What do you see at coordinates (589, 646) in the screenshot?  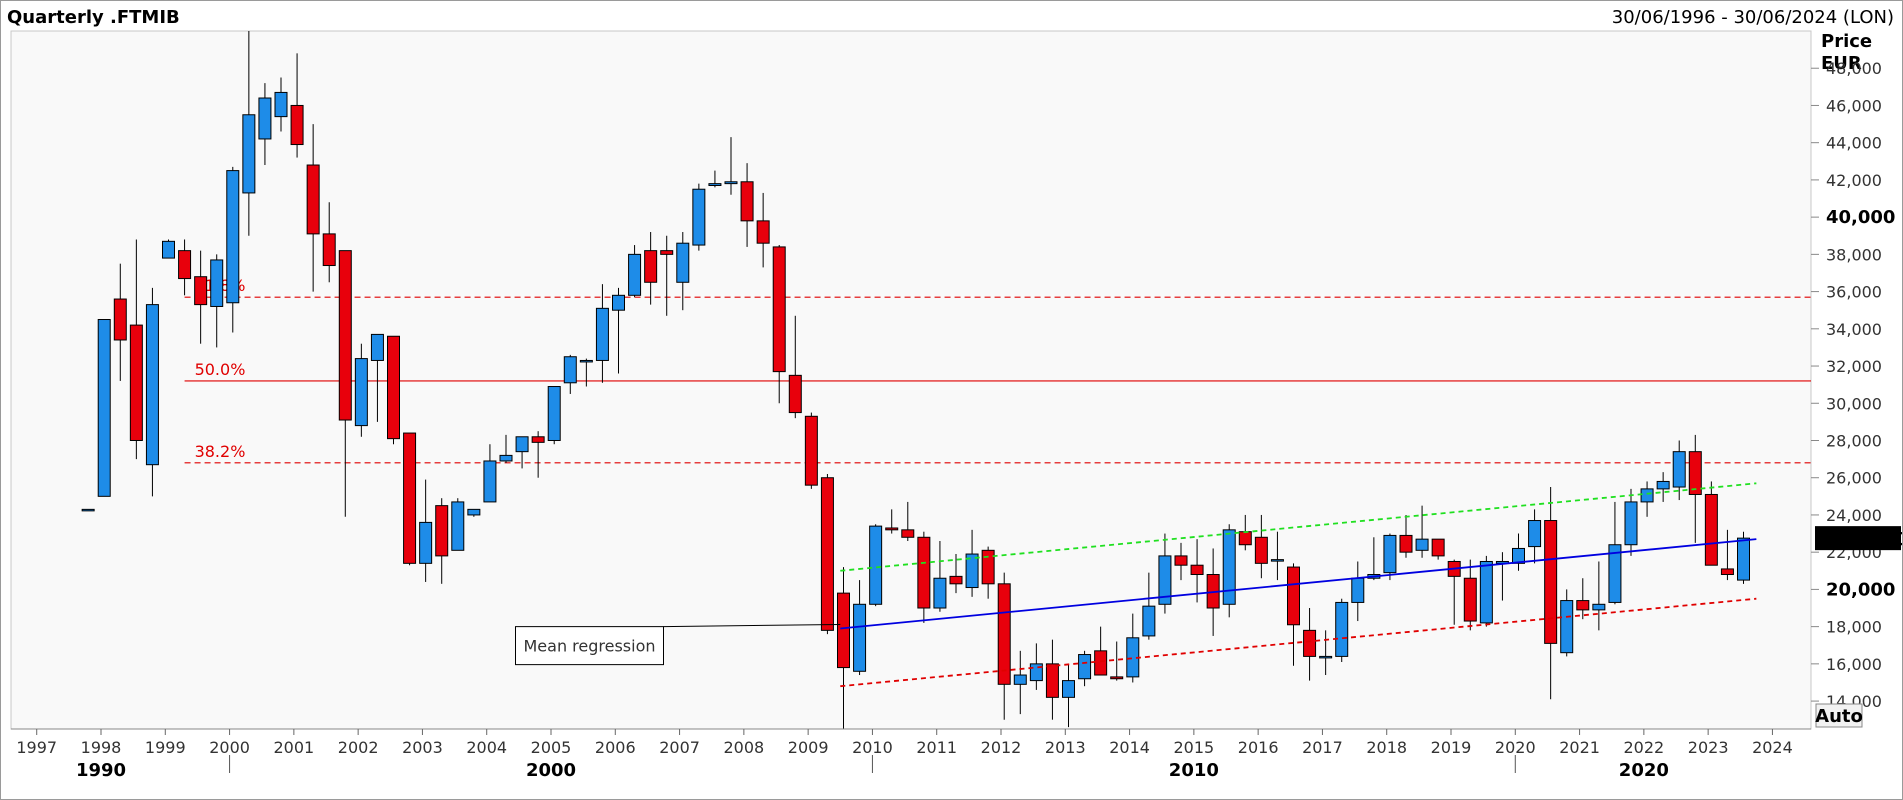 I see `annotation-box` at bounding box center [589, 646].